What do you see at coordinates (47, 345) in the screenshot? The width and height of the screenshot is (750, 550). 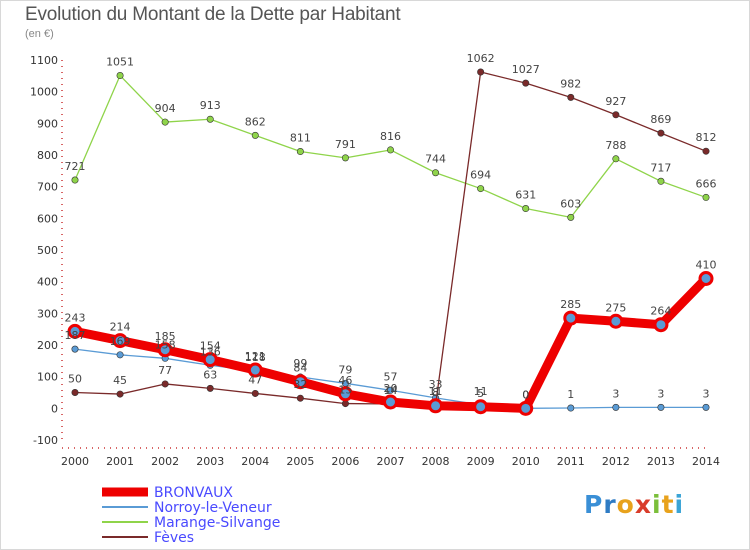 I see `y-tick-label: 200` at bounding box center [47, 345].